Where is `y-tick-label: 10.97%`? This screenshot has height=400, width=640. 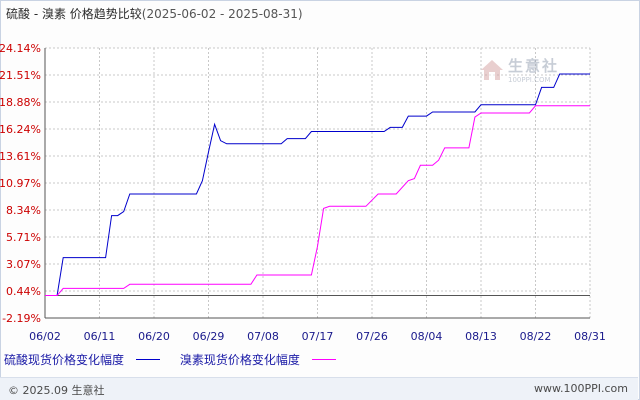
y-tick-label: 10.97% is located at coordinates (20, 183).